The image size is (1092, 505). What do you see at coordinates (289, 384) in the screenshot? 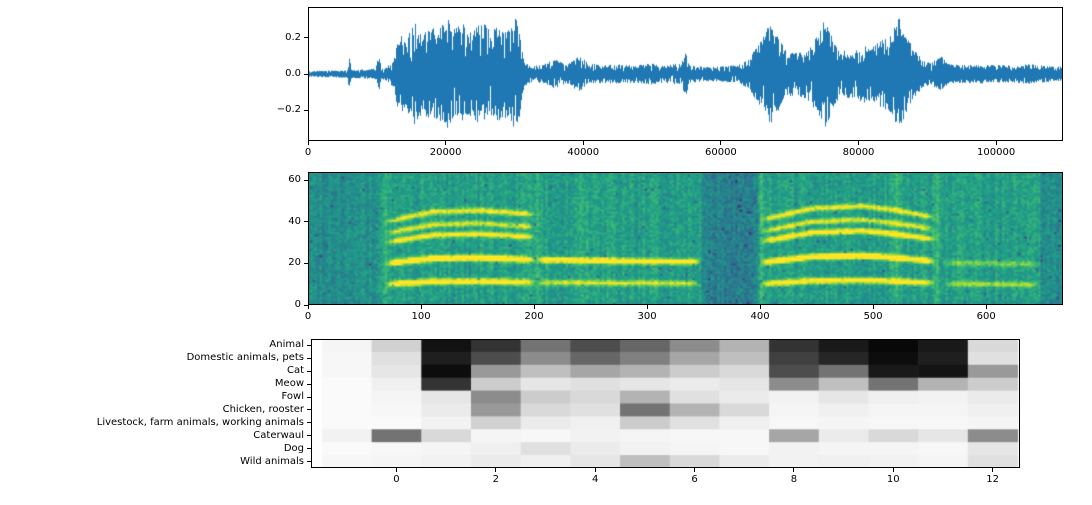
I see `category-label: Meow` at bounding box center [289, 384].